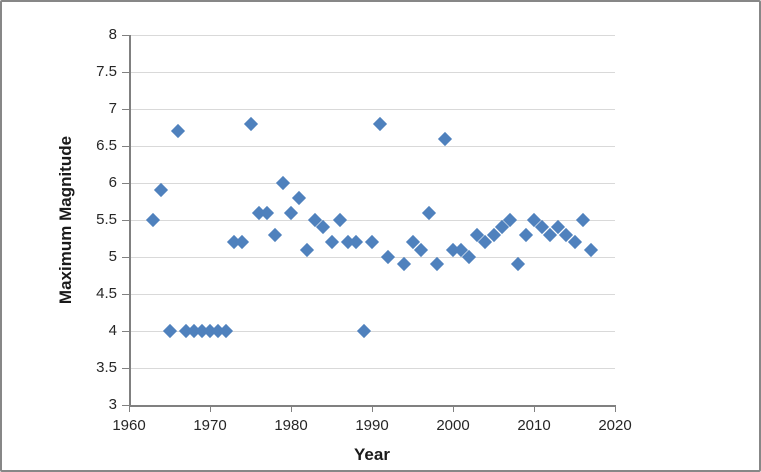 The width and height of the screenshot is (761, 472). I want to click on x-tick-label: 2010, so click(534, 425).